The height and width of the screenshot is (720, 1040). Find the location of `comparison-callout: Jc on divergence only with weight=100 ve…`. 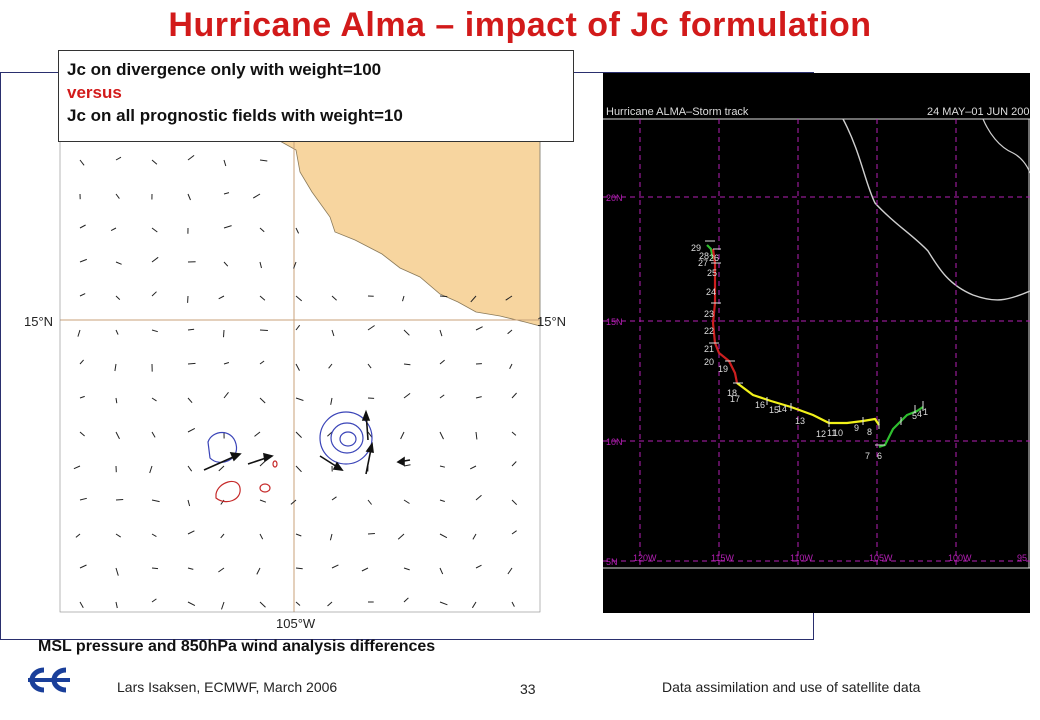

comparison-callout: Jc on divergence only with weight=100 ve… is located at coordinates (316, 96).